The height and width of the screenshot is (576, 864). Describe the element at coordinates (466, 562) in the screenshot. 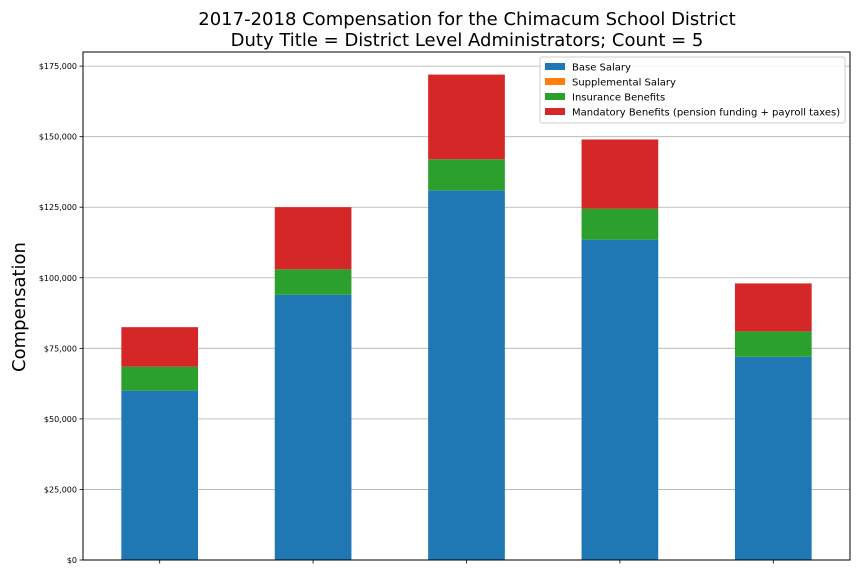

I see `x-axis` at that location.